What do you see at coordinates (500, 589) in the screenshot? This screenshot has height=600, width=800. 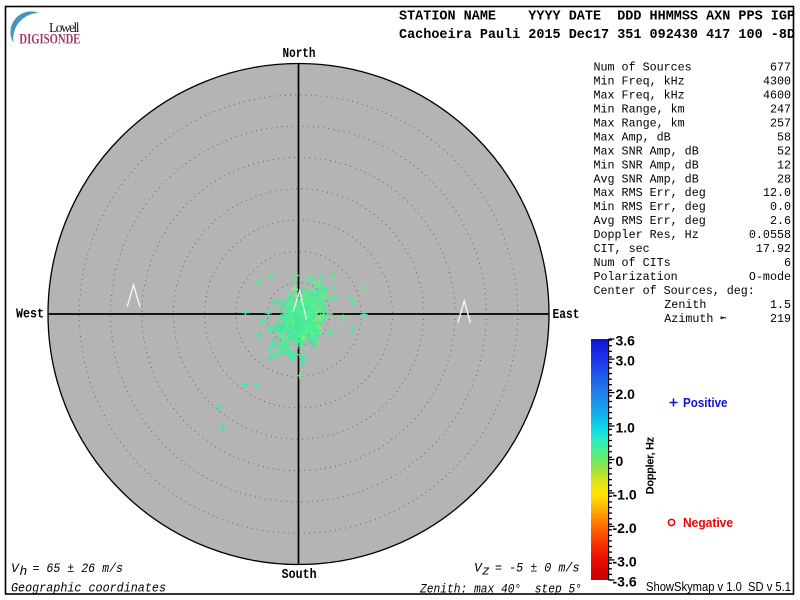 I see `svg-text: Zenith: max 40° step 5°` at bounding box center [500, 589].